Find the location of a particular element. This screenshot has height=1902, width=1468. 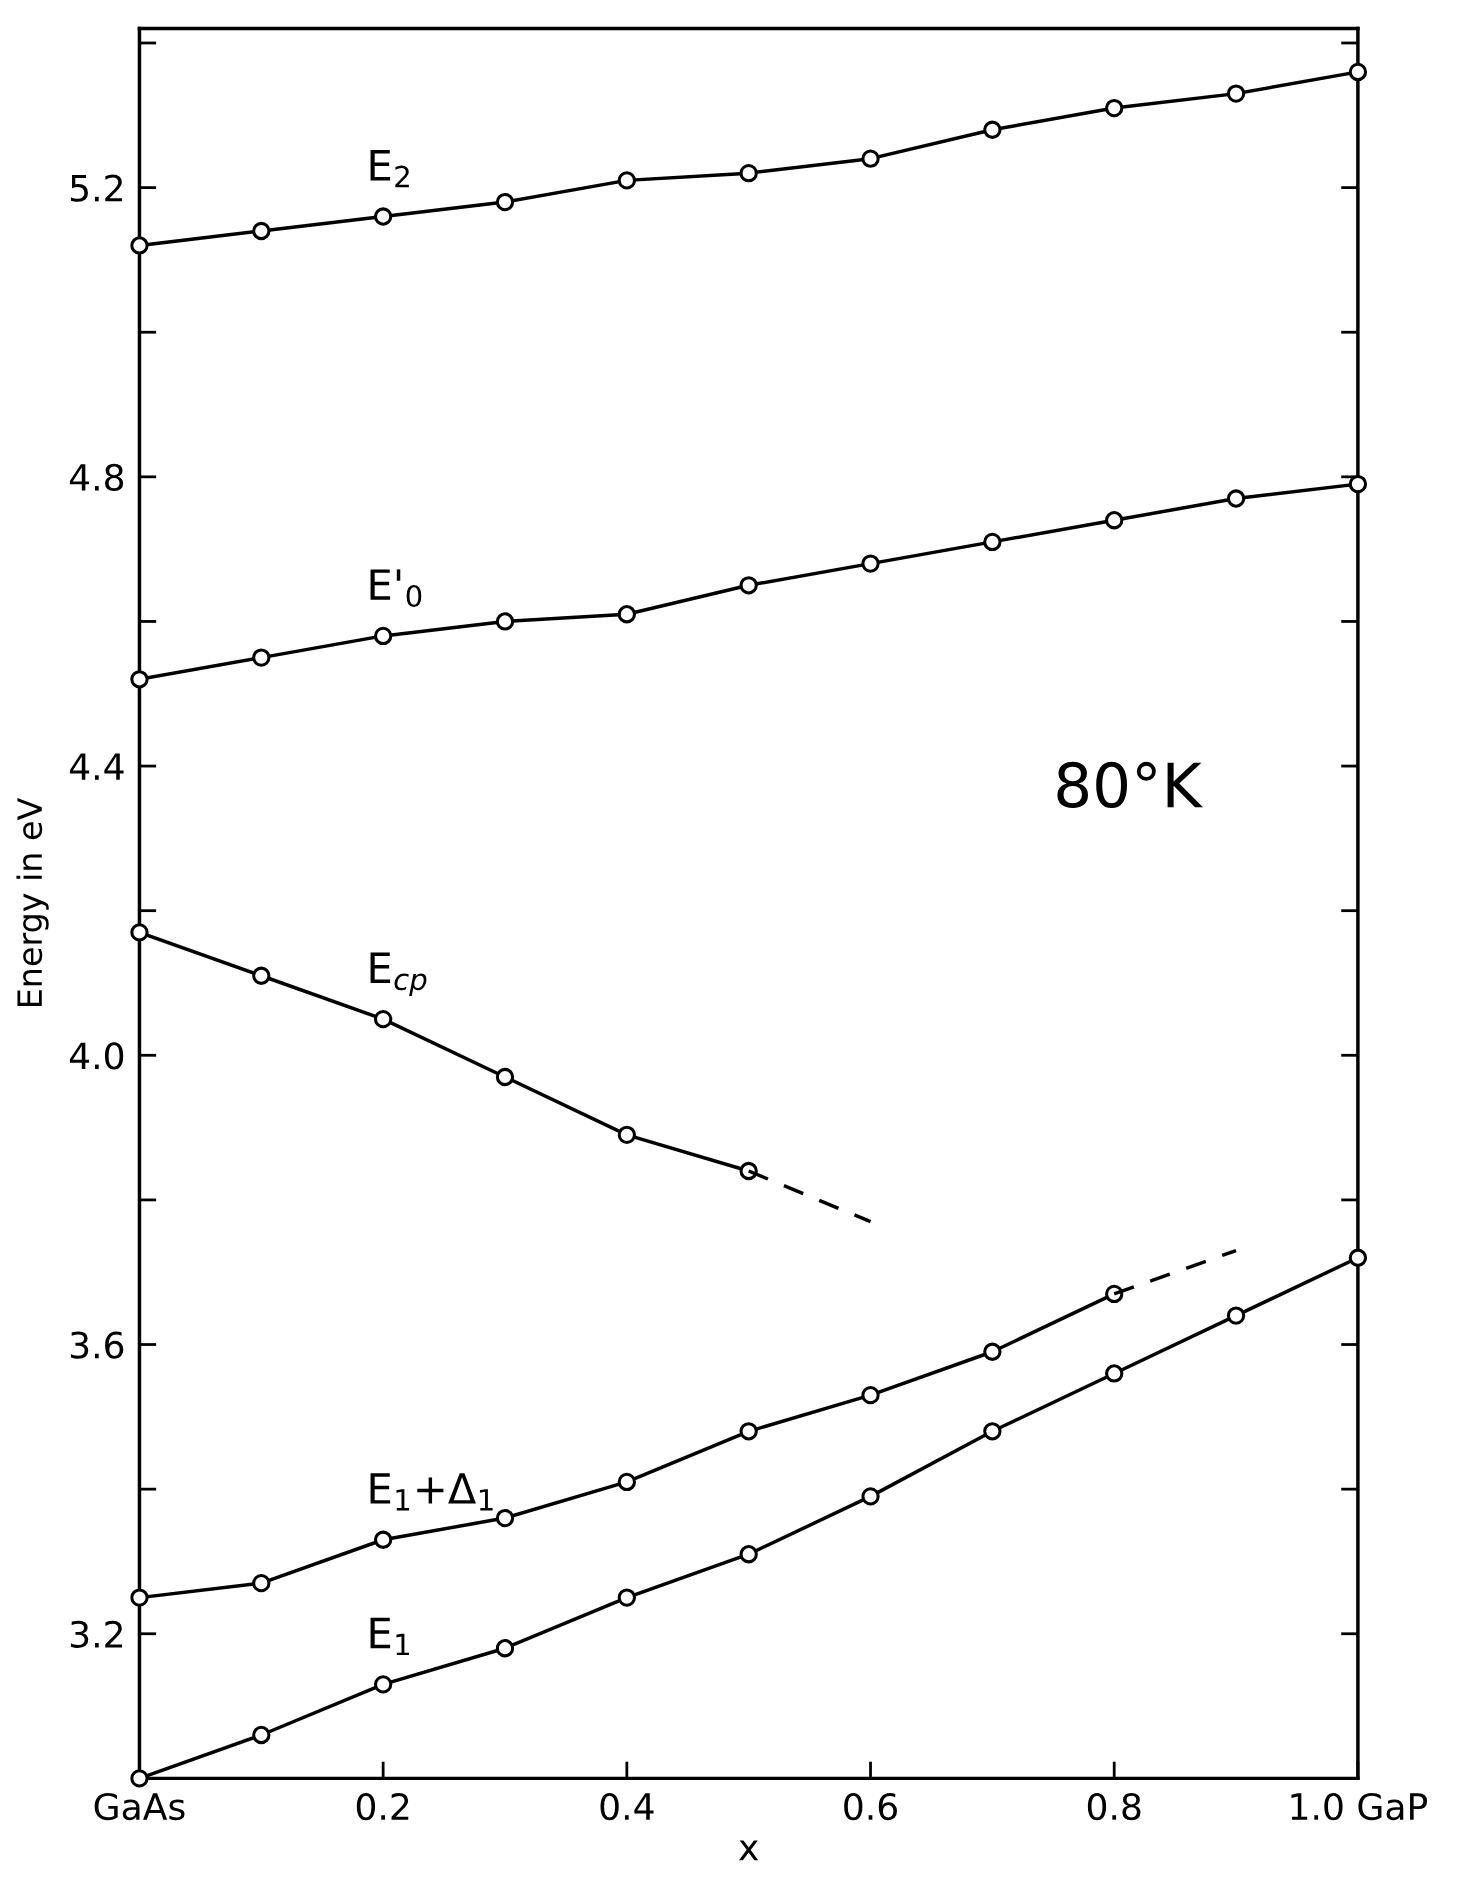

y-tick-label: 3.6 is located at coordinates (97, 1345).